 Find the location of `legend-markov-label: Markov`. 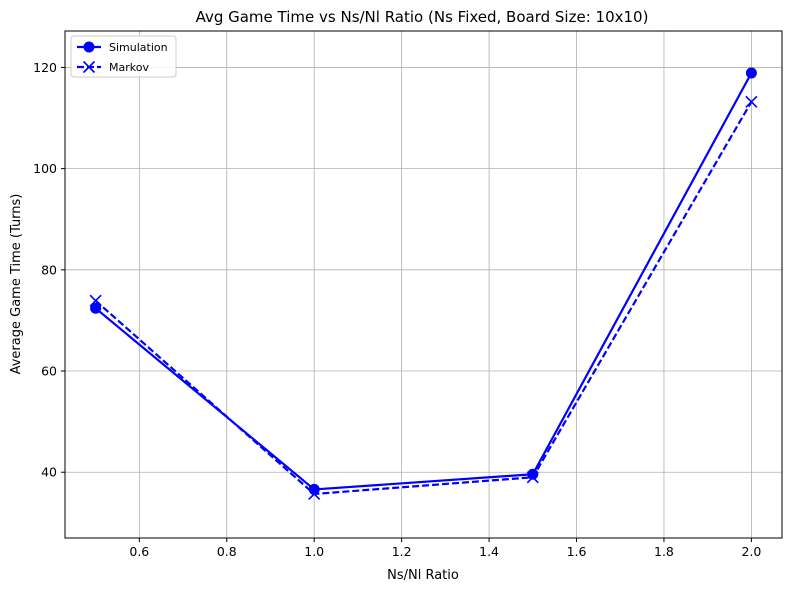

legend-markov-label: Markov is located at coordinates (129, 67).